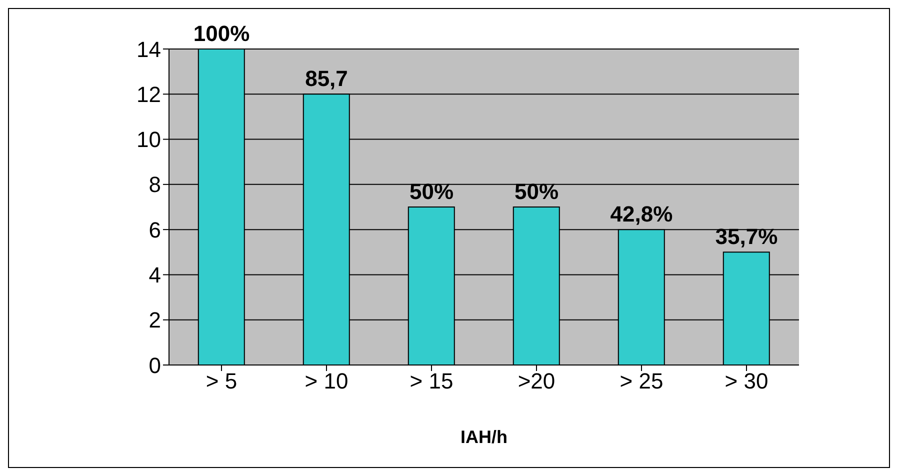  Describe the element at coordinates (484, 437) in the screenshot. I see `x-axis-title: IAH/h` at that location.